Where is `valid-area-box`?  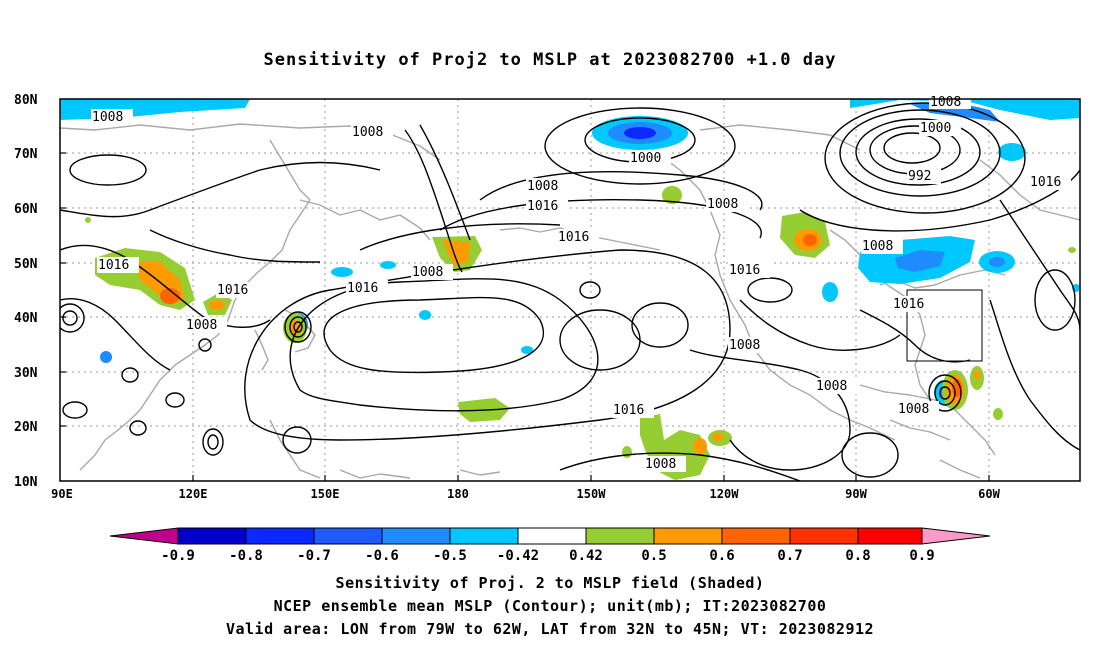
valid-area-box is located at coordinates (944, 325).